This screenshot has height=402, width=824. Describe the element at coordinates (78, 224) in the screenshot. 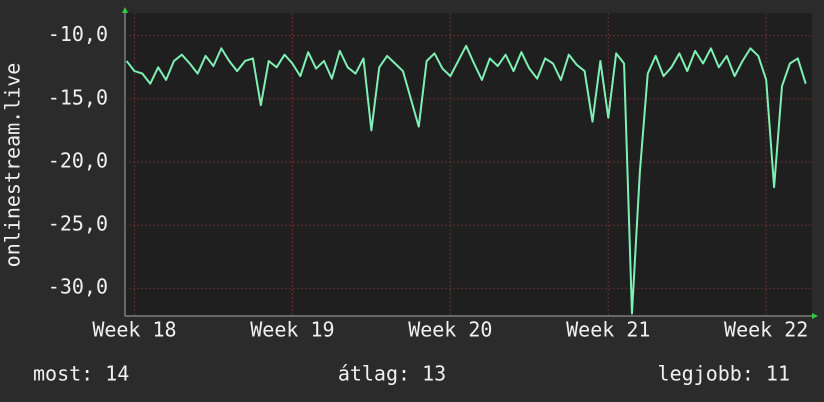

I see `y-tick-label: -25,0` at that location.